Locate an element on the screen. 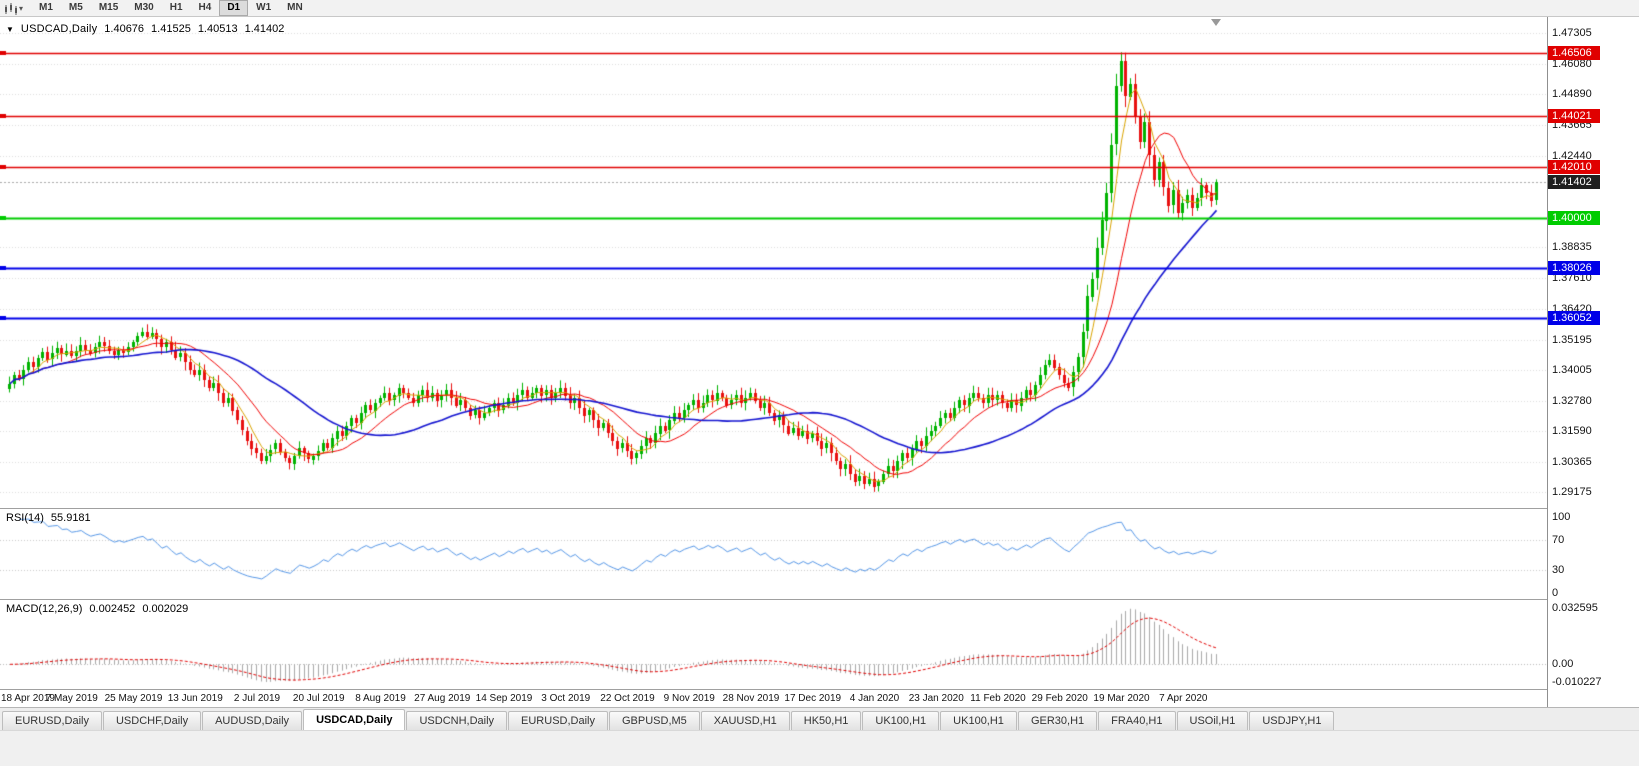  rsi-name: RSI(14) is located at coordinates (25, 518).